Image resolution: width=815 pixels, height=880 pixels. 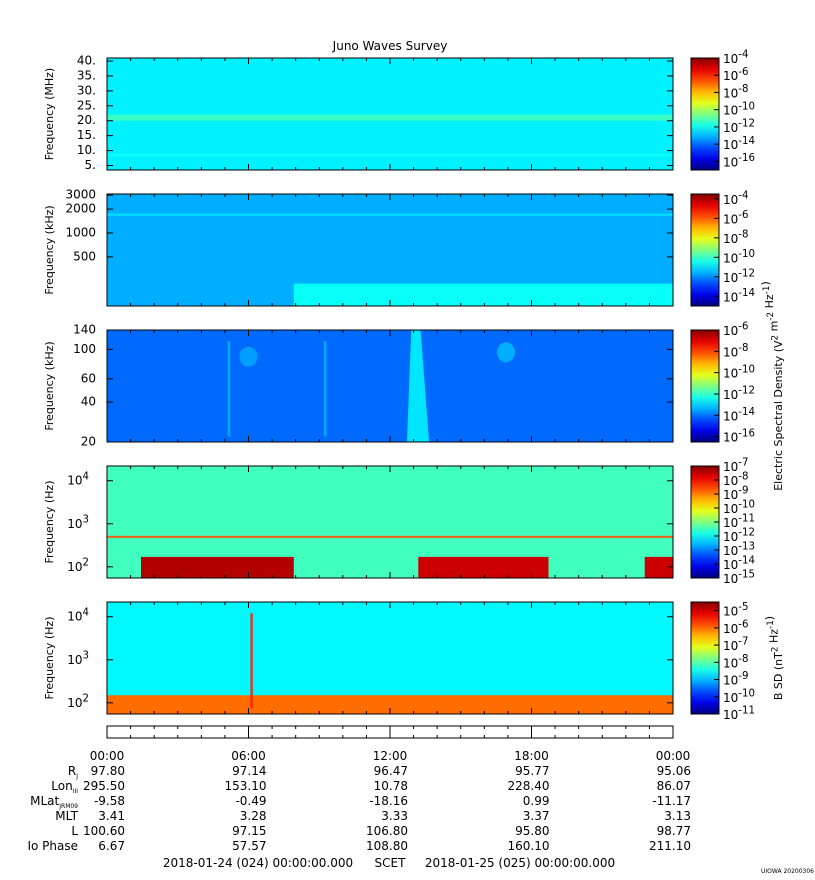 What do you see at coordinates (86, 150) in the screenshot?
I see `y-tick-label: 10.` at bounding box center [86, 150].